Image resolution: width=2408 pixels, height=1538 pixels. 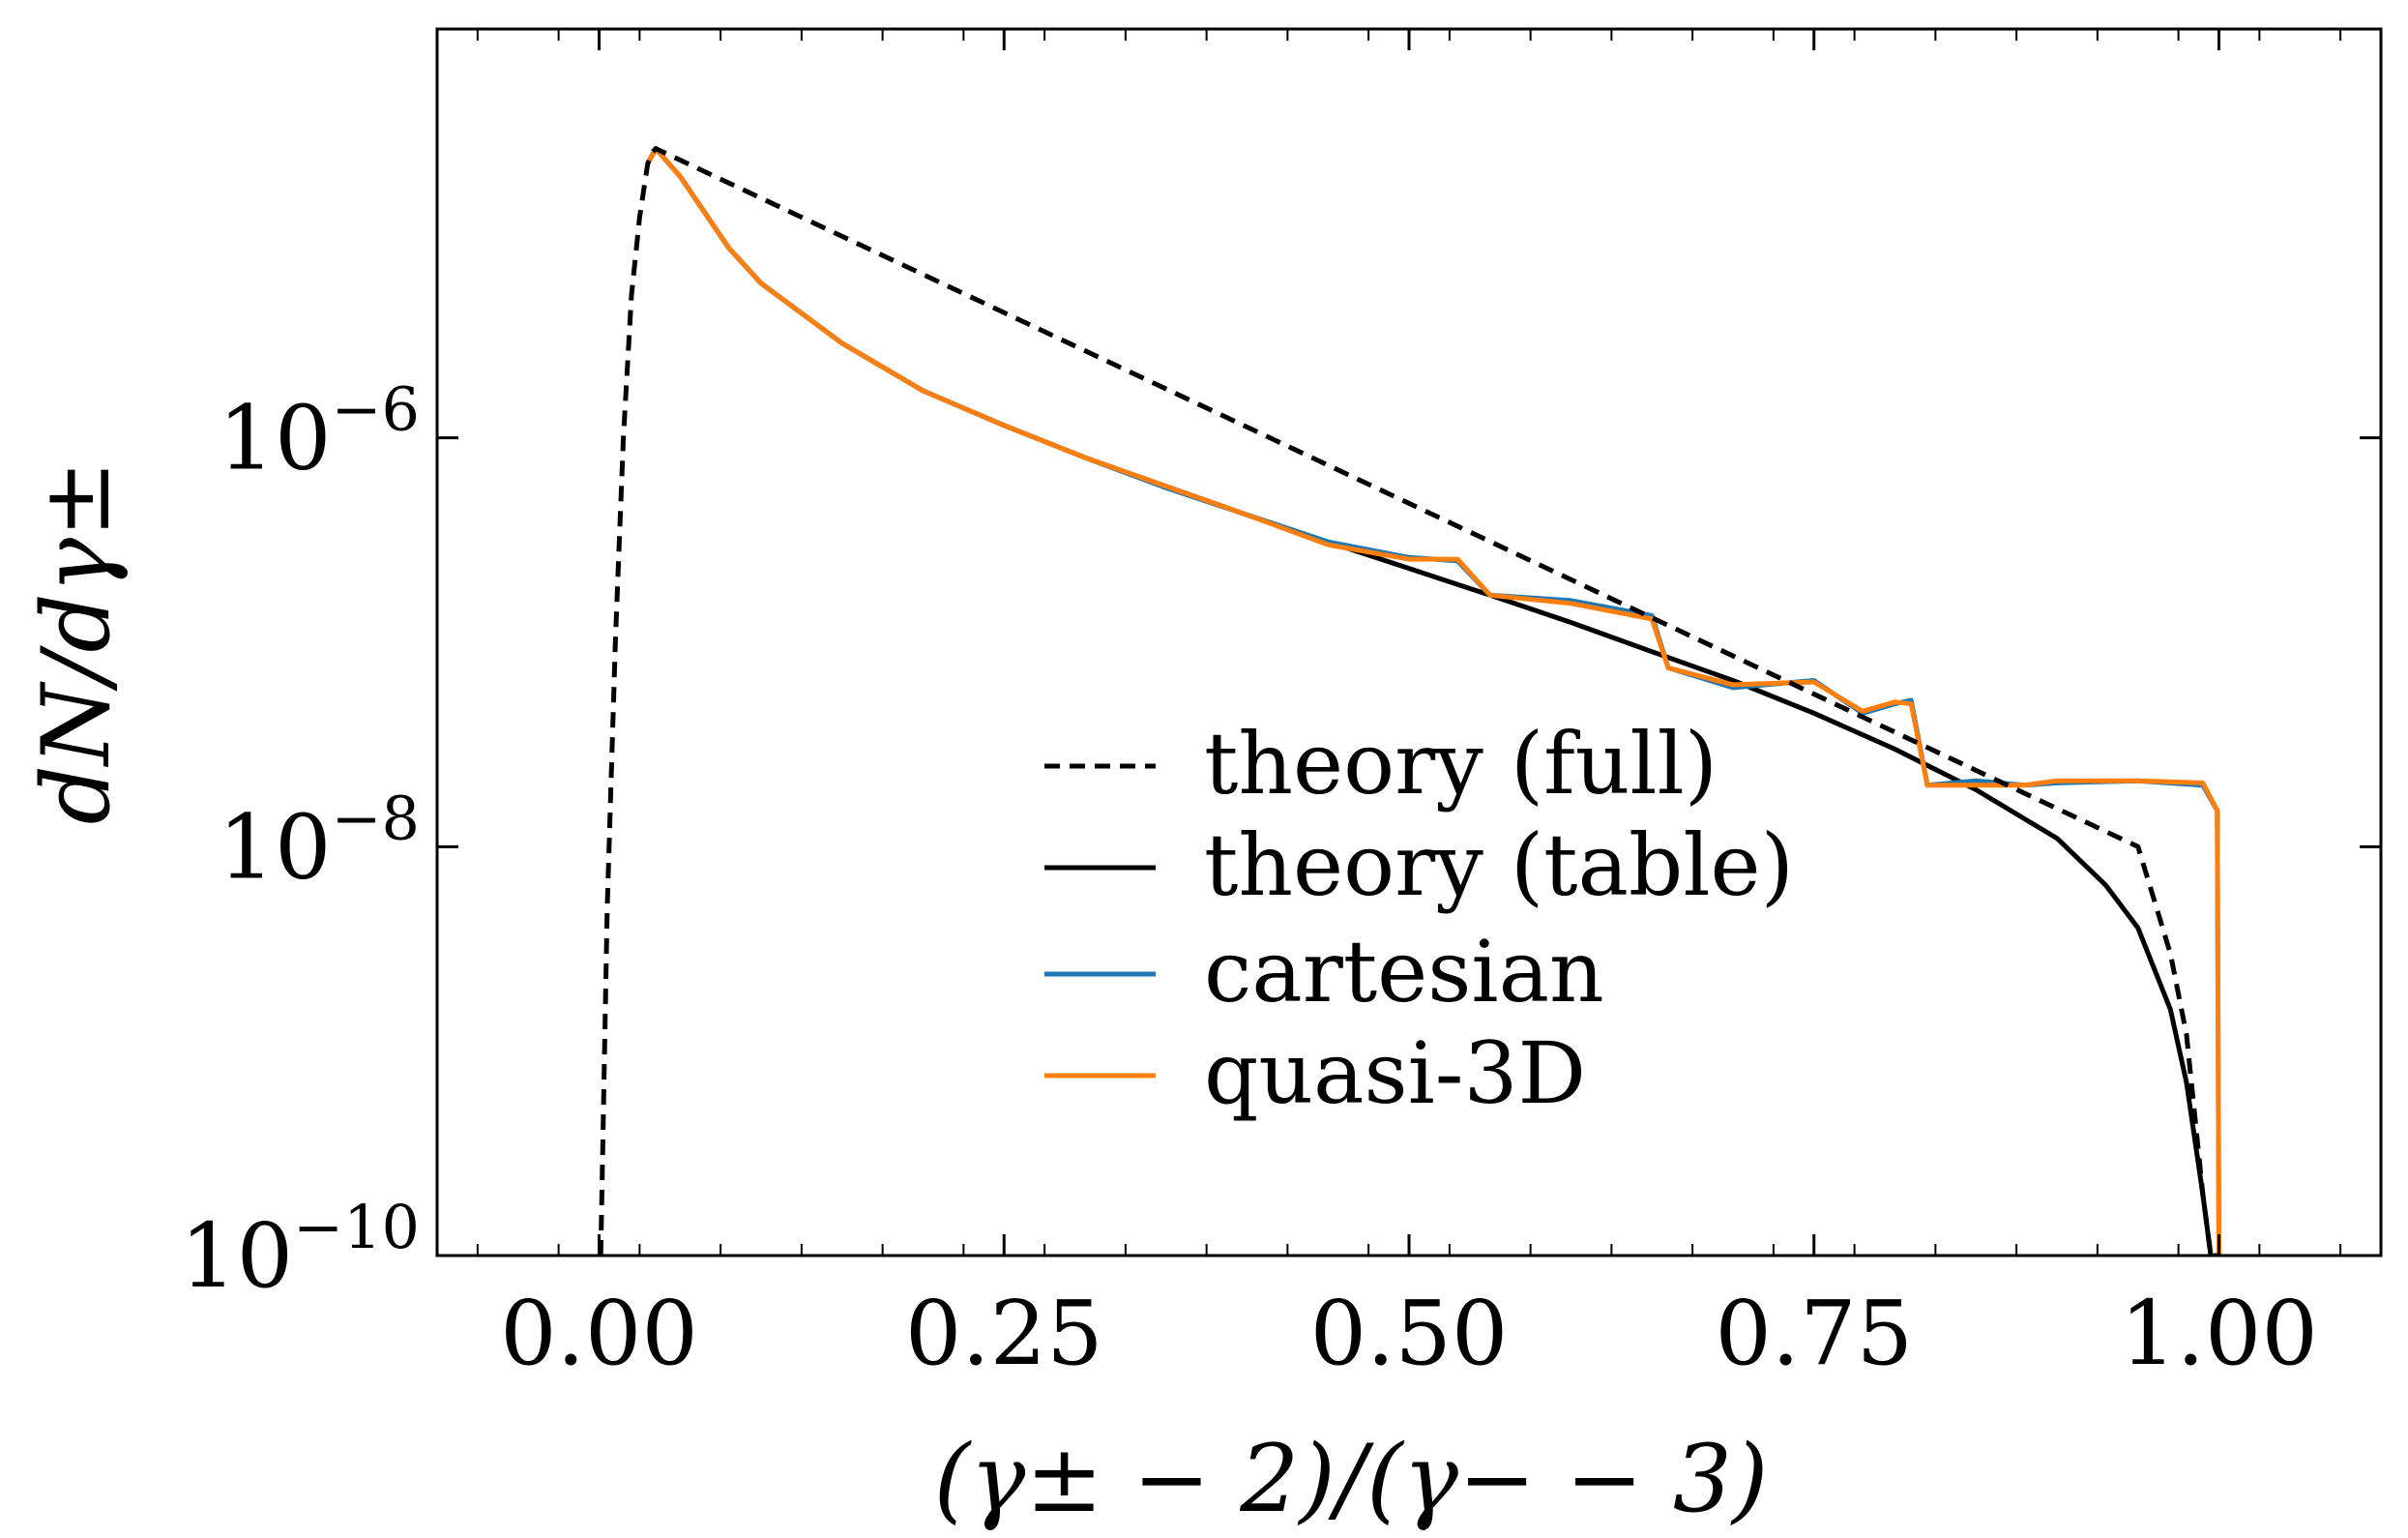 I want to click on x-tick-label: 0.00, so click(x=599, y=1333).